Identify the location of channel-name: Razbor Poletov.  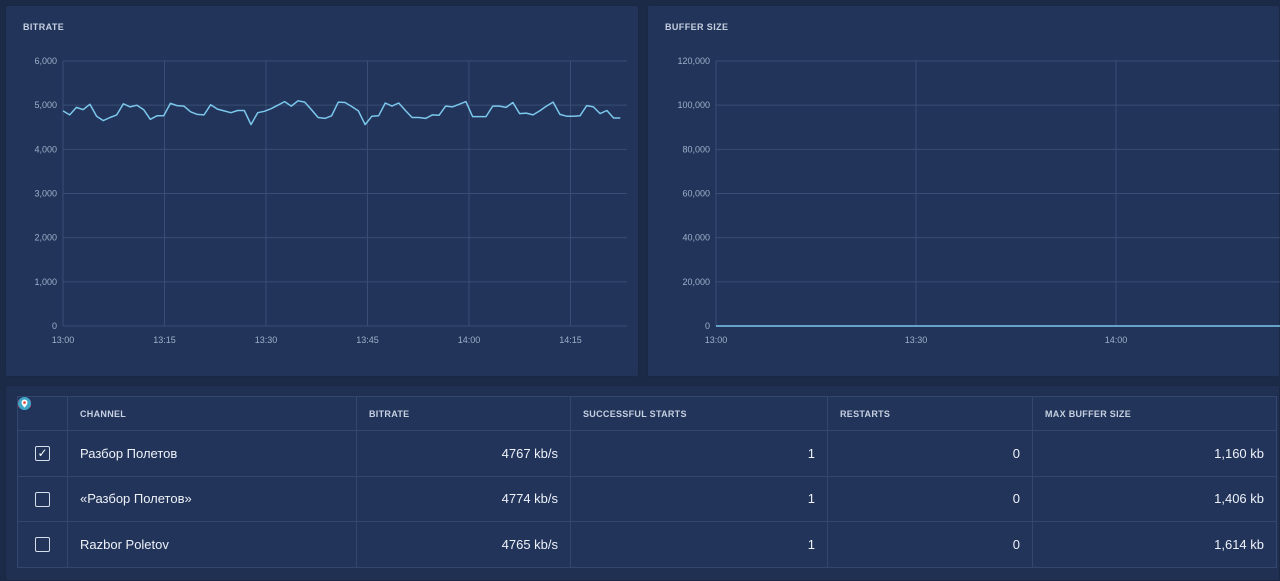
(124, 544).